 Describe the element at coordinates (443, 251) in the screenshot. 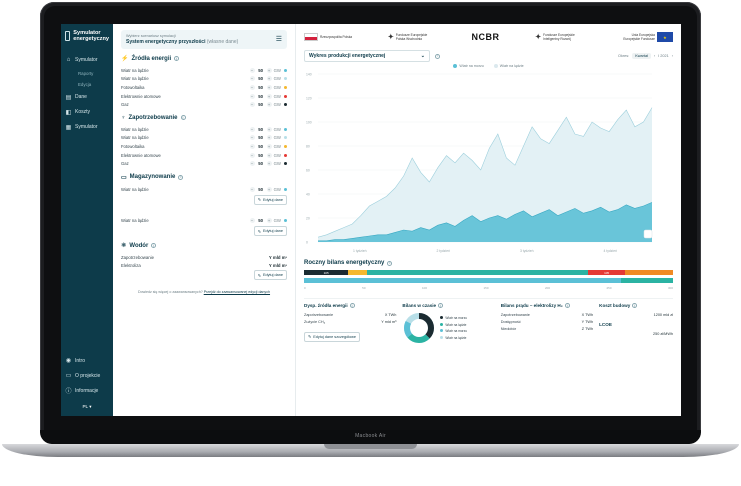

I see `x-tick-label: 2 tydzień` at that location.